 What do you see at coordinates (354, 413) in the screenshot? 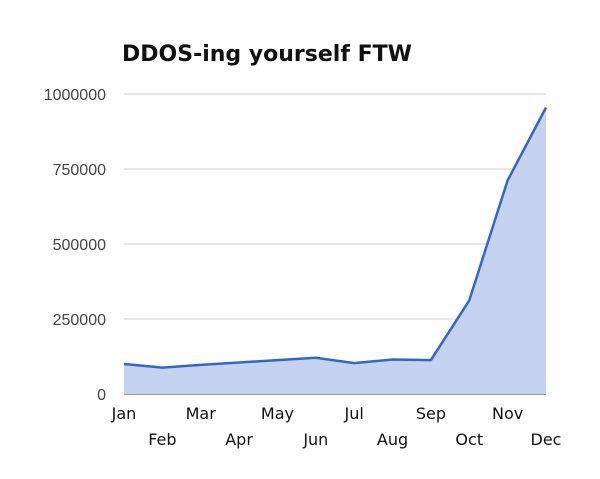
I see `x-tick-label: Jul` at bounding box center [354, 413].